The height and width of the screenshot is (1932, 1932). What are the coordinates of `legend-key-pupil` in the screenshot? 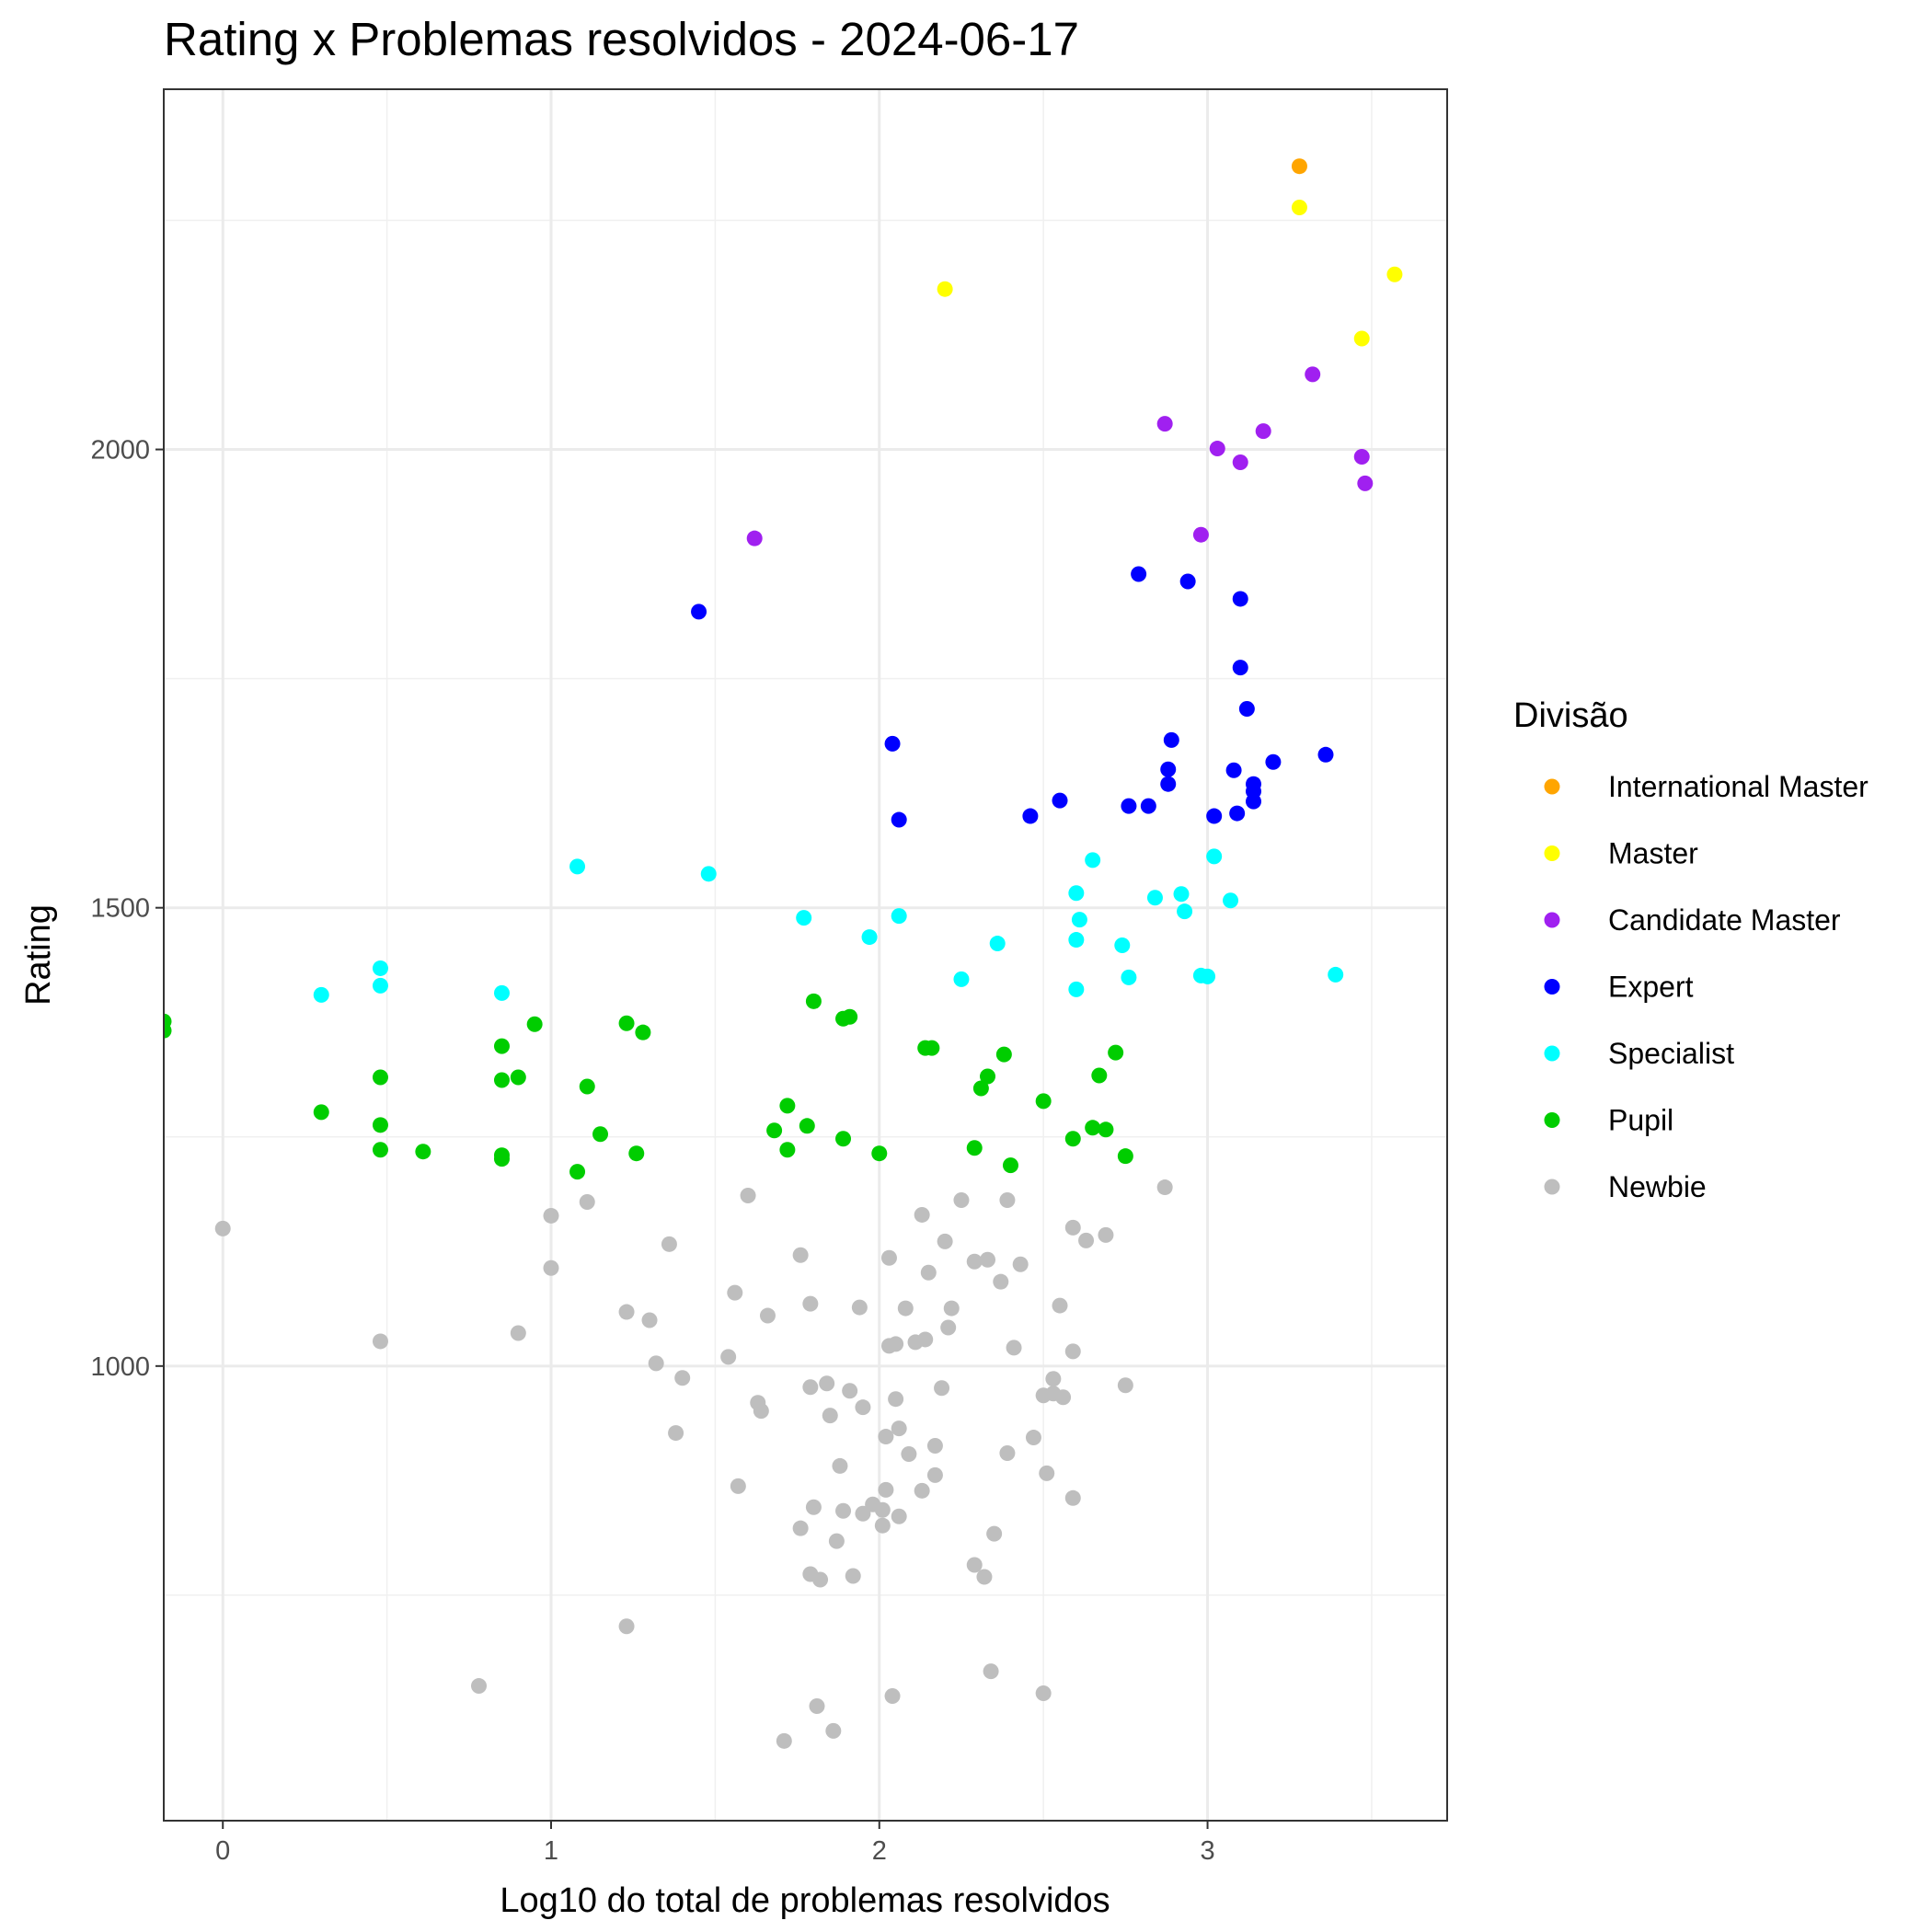 It's located at (1552, 1120).